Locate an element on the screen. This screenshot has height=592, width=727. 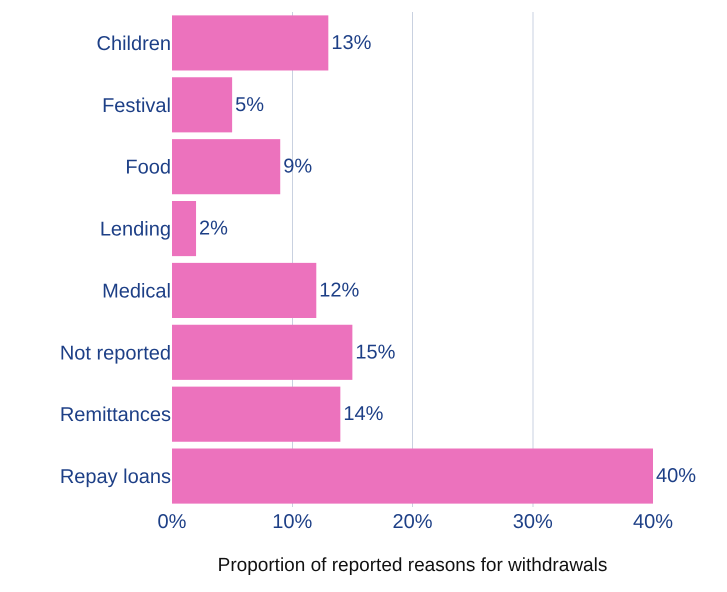
x-tick-label: 0% is located at coordinates (172, 522).